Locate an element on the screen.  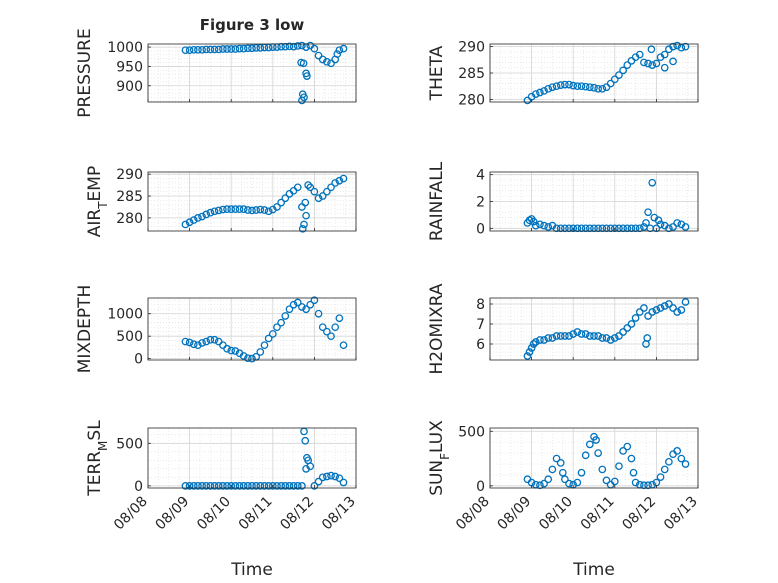
plot-area is located at coordinates (252, 201).